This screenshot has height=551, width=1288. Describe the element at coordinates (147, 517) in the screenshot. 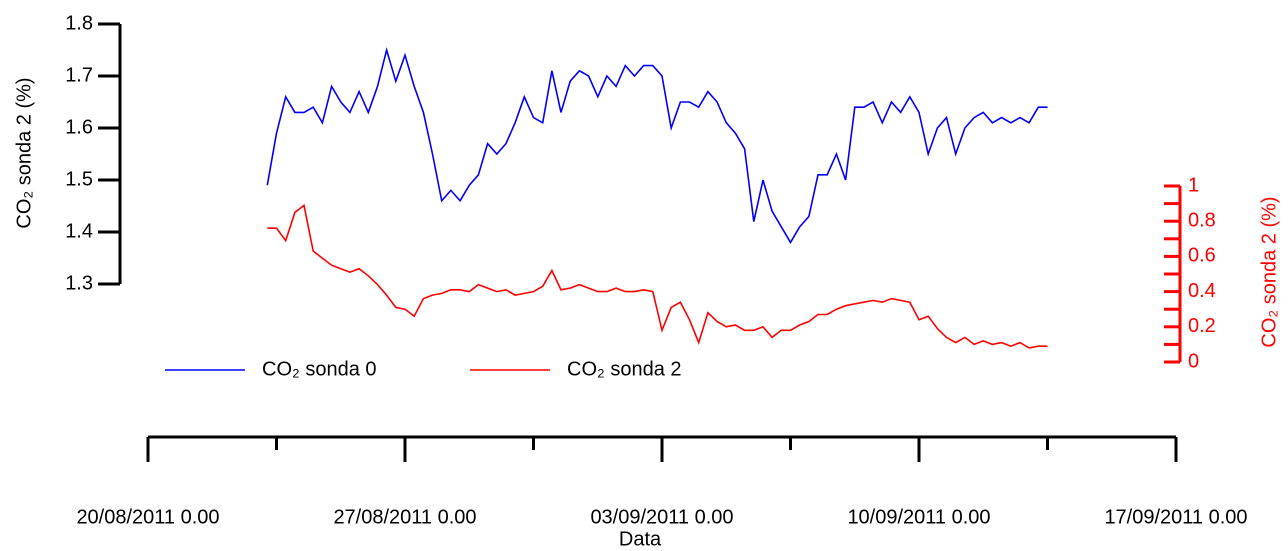

I see `x-tick-label: 20/08/2011 0.00` at that location.